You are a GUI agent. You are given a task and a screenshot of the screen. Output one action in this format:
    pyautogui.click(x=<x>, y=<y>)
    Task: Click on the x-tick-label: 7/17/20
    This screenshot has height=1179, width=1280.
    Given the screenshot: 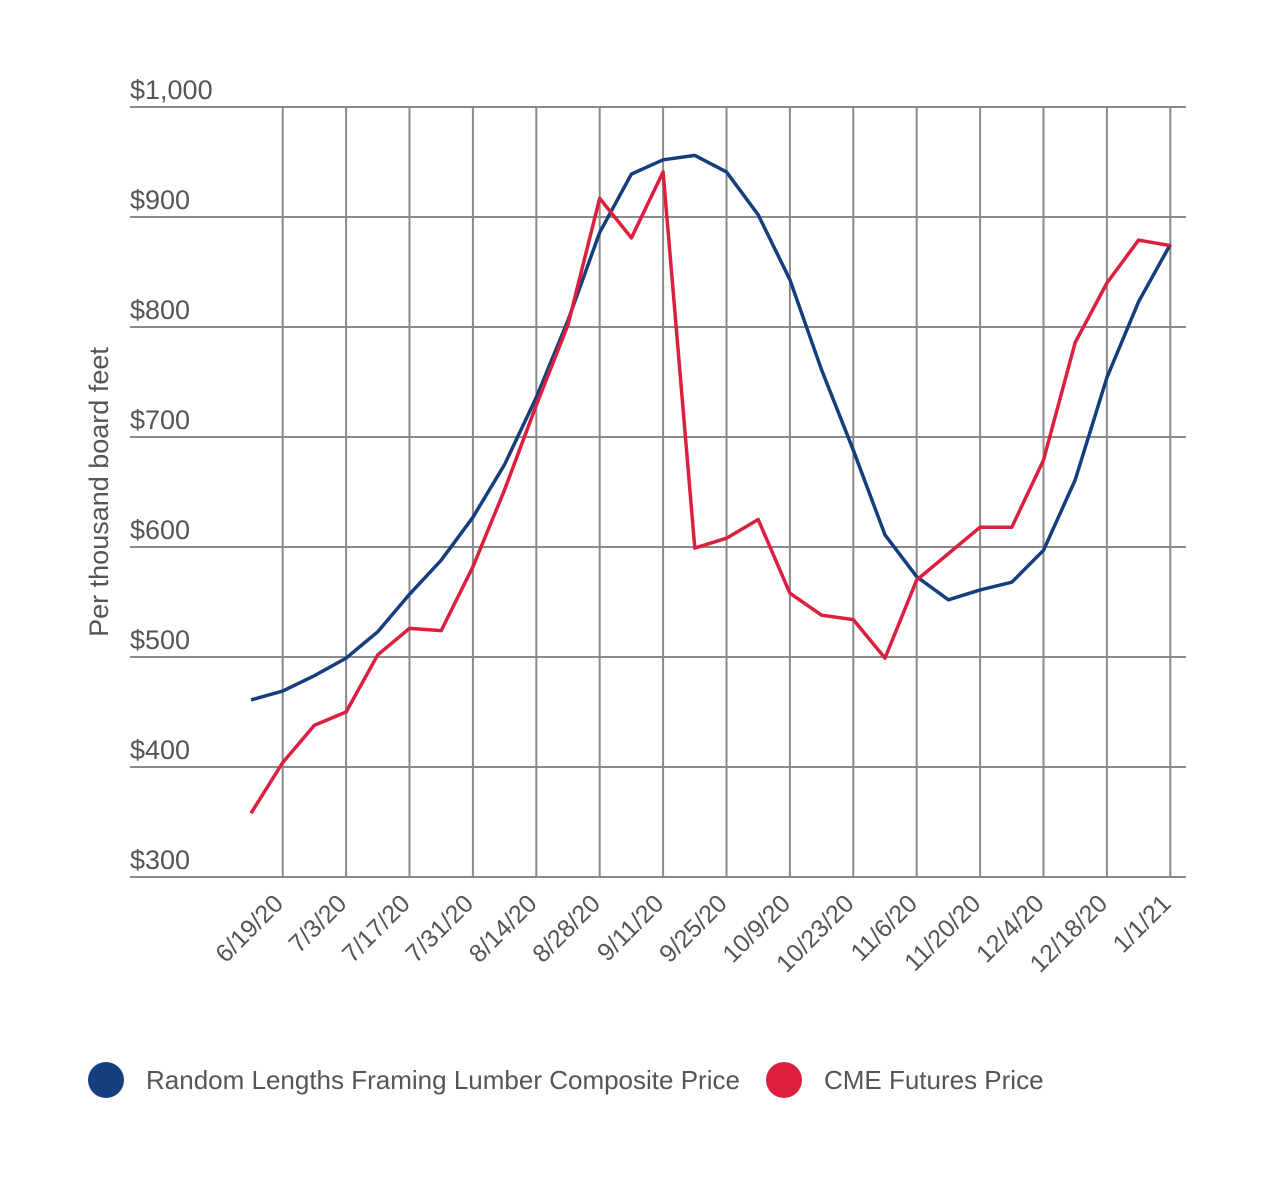 What is the action you would take?
    pyautogui.click(x=376, y=928)
    